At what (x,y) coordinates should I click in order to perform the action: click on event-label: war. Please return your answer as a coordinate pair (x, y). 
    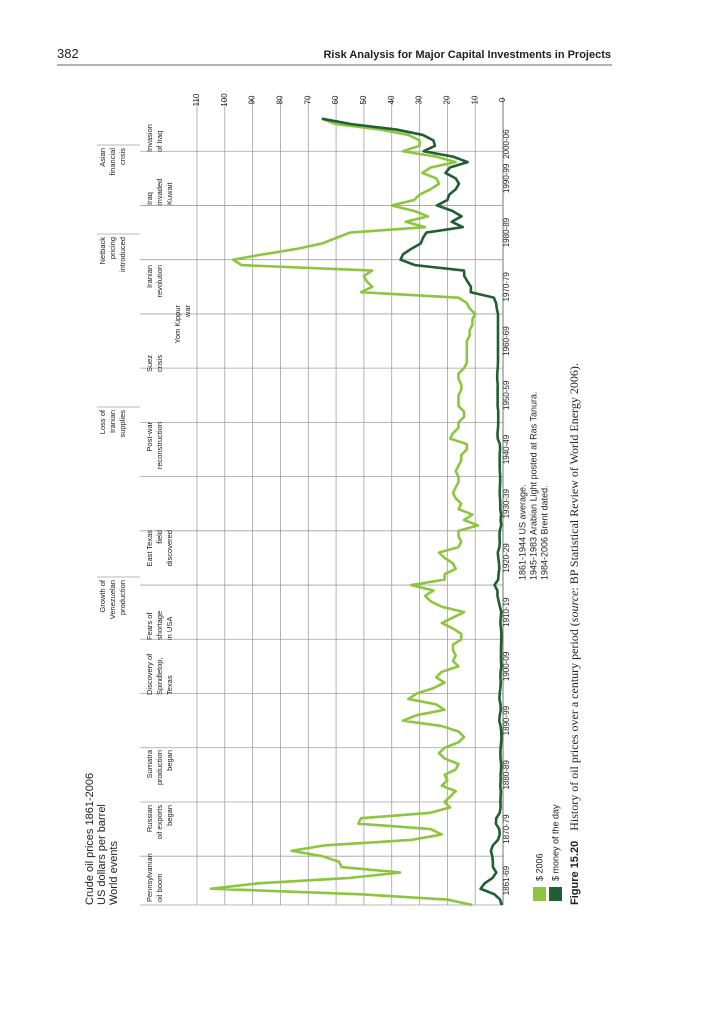
    Looking at the image, I should click on (187, 312).